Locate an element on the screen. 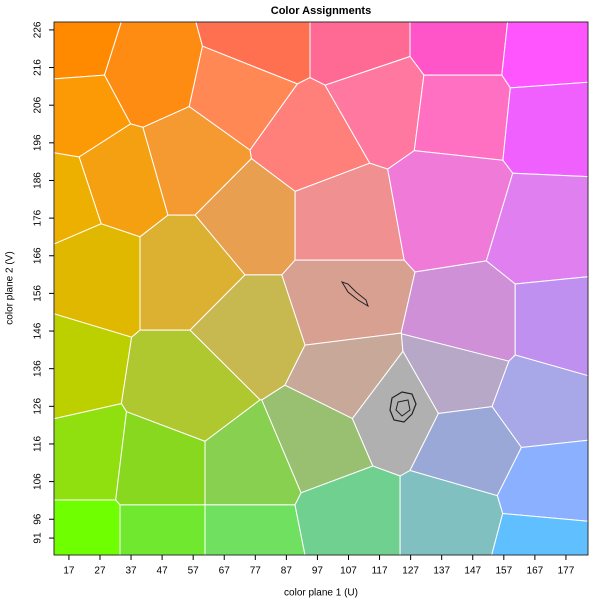 The image size is (600, 600). x-tick-label: 37 is located at coordinates (131, 571).